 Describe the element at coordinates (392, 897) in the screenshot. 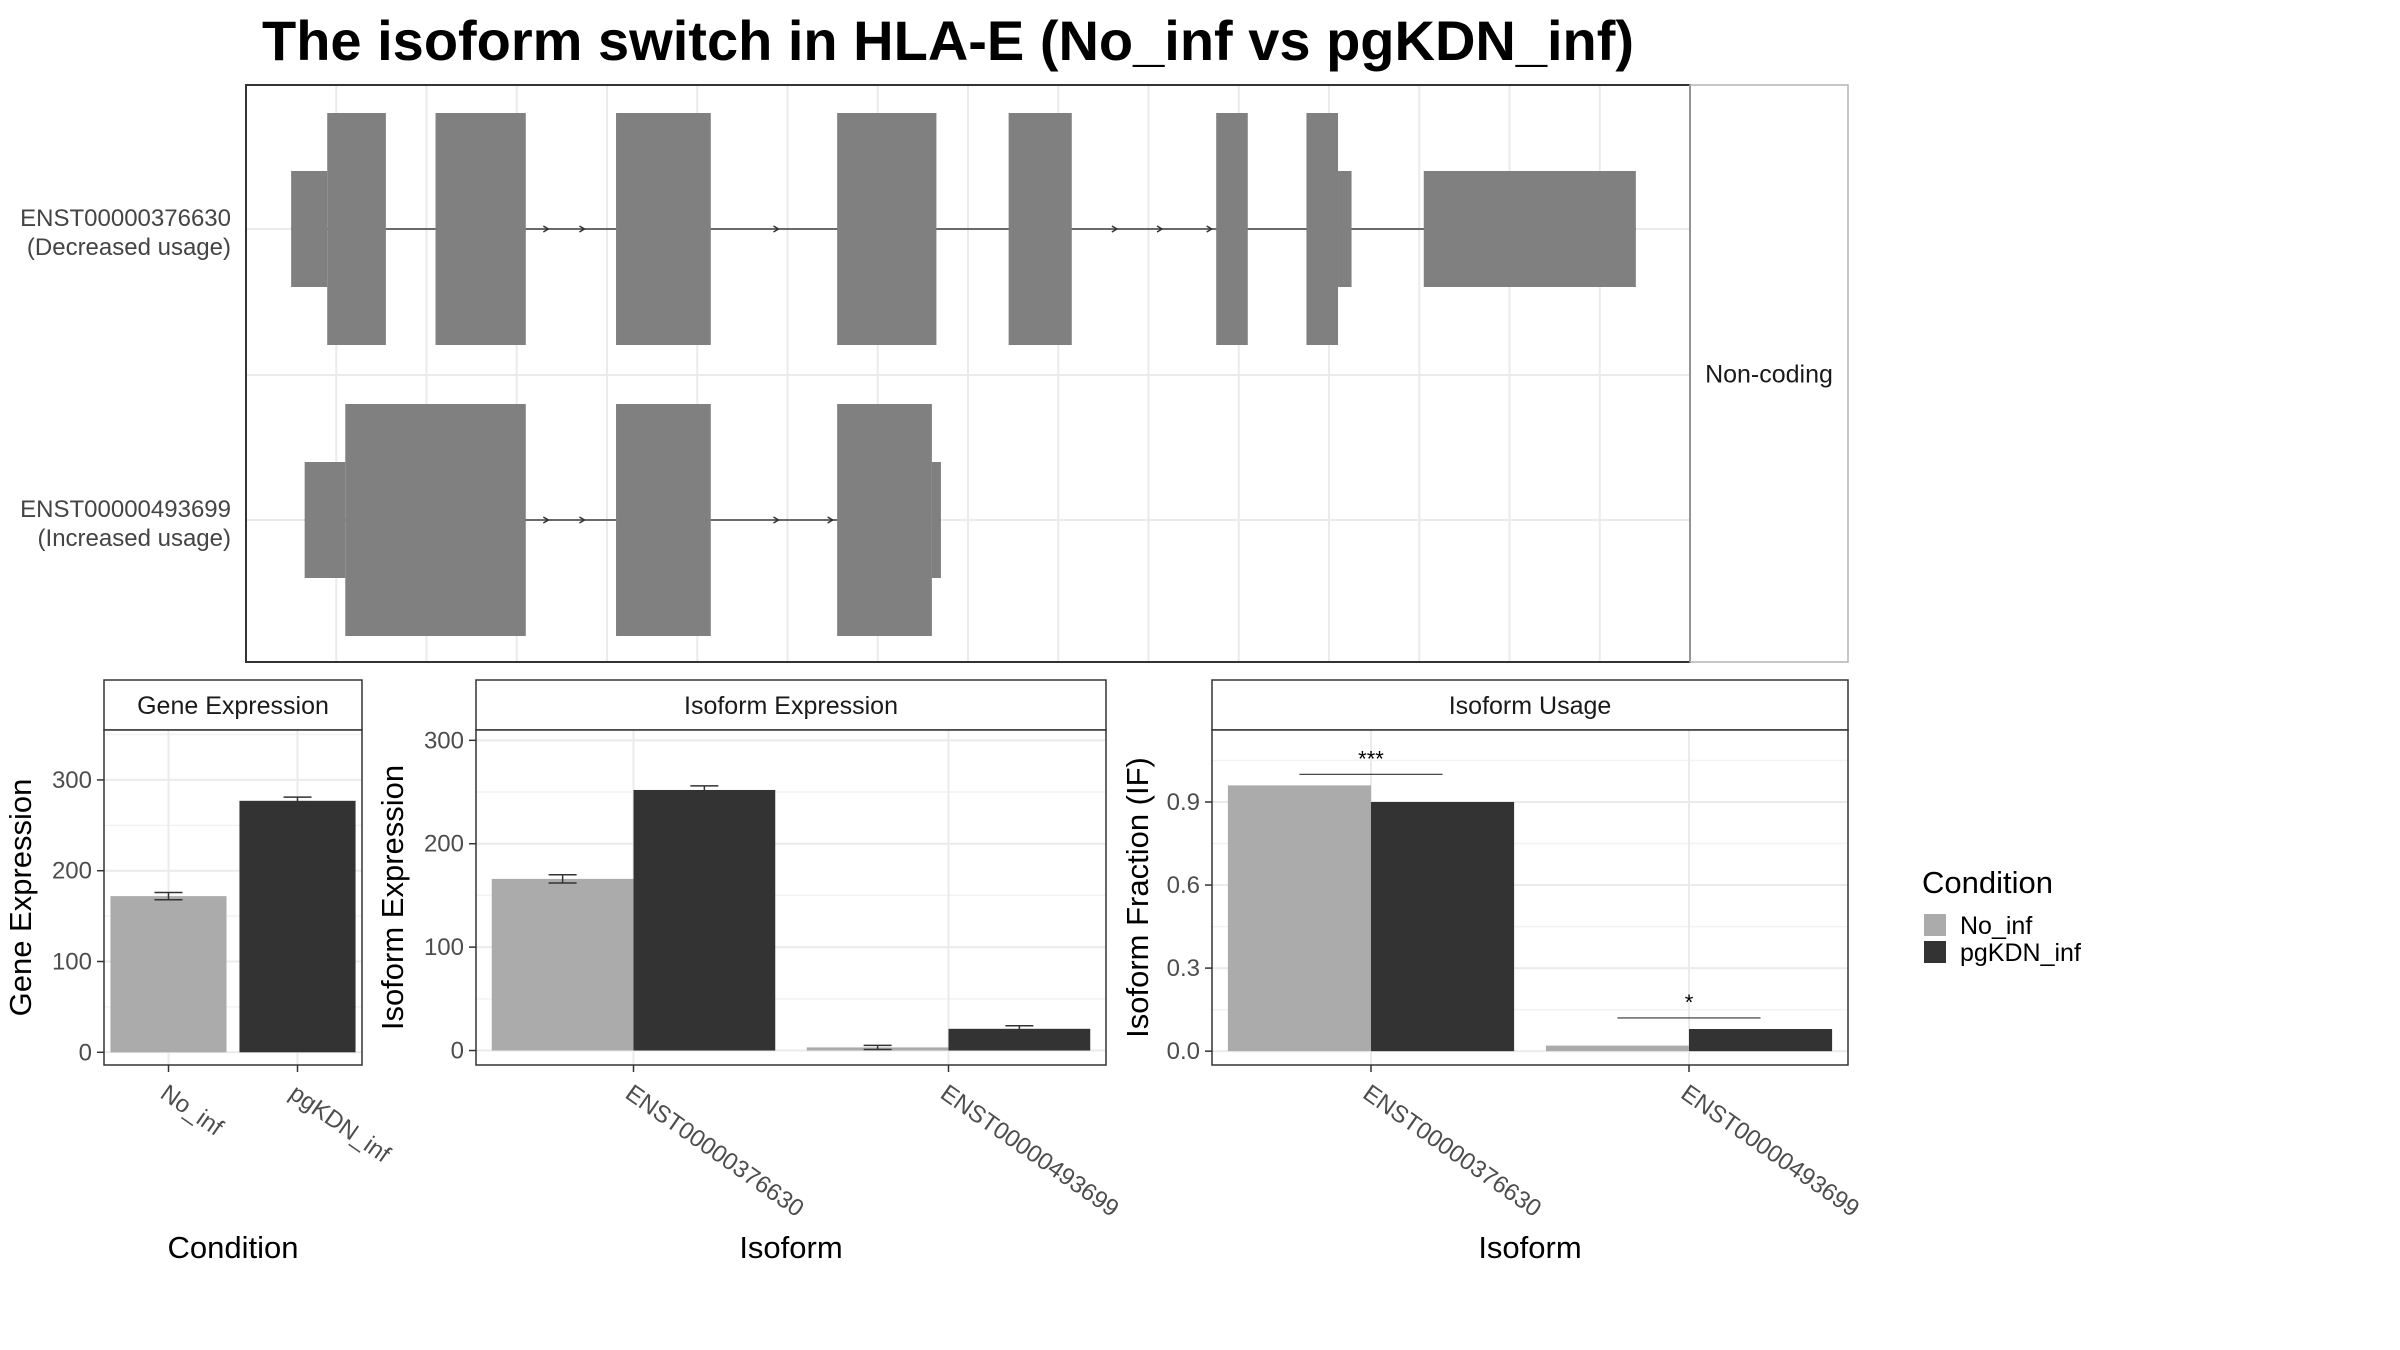

I see `y-axis-title: Isoform Expression` at that location.